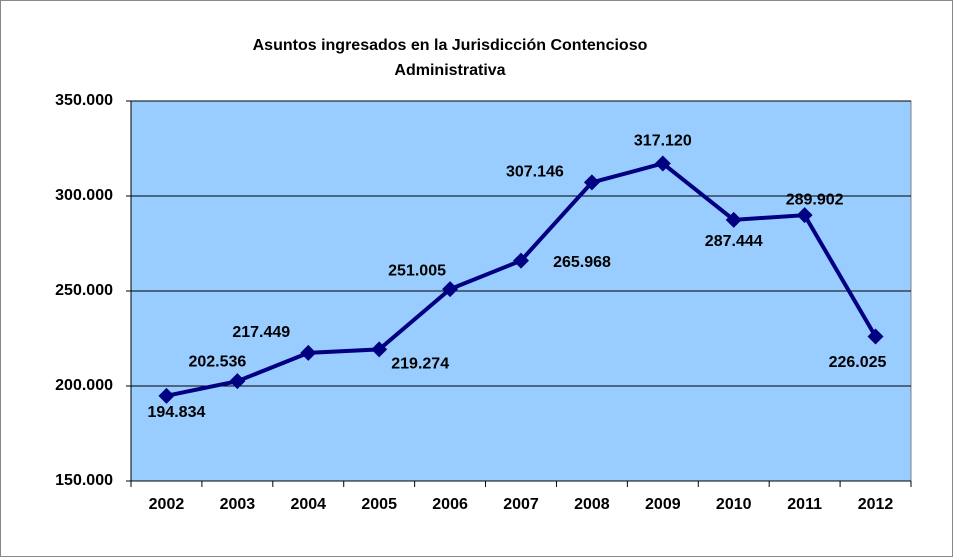  I want to click on data-label: 251.005, so click(417, 270).